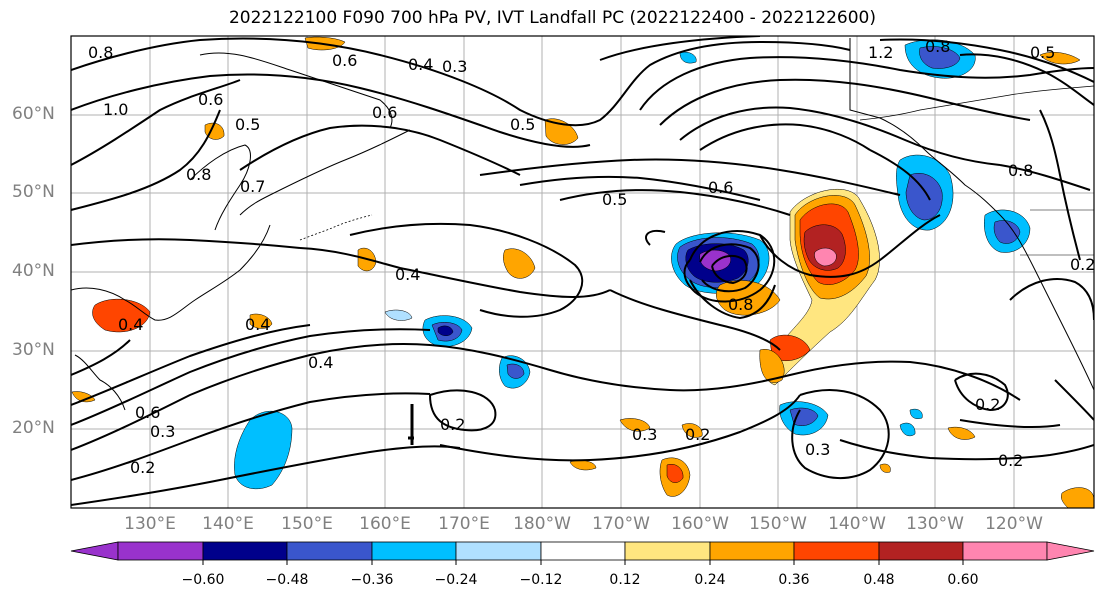  What do you see at coordinates (794, 580) in the screenshot?
I see `colorbar-tick-label: 0.36` at bounding box center [794, 580].